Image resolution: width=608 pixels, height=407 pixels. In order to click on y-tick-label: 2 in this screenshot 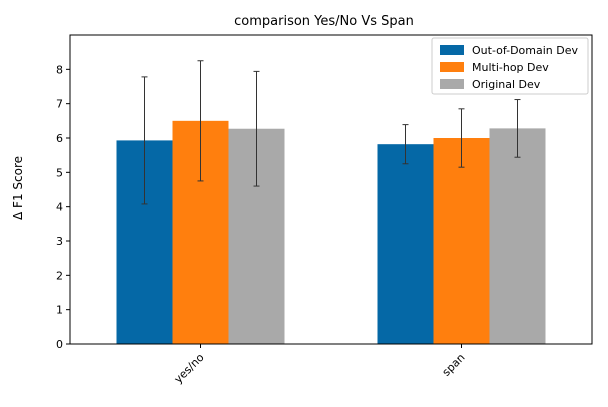, I will do `click(59, 275)`.